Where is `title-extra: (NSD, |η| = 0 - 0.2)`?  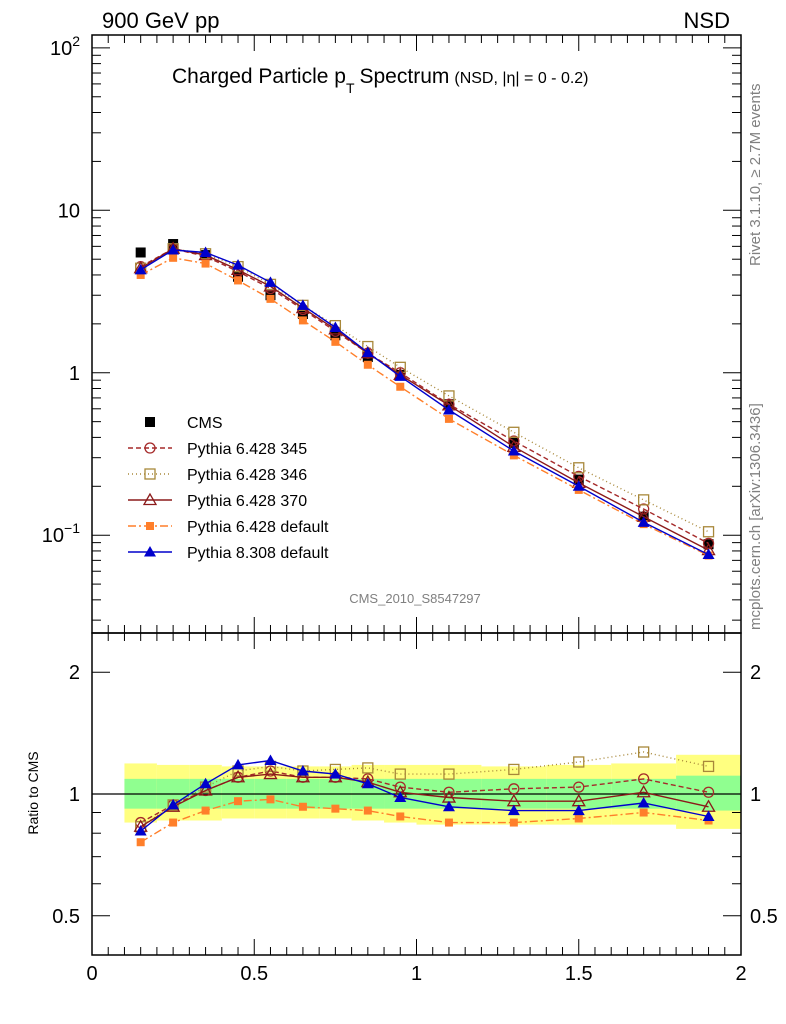 title-extra: (NSD, |η| = 0 - 0.2) is located at coordinates (521, 78).